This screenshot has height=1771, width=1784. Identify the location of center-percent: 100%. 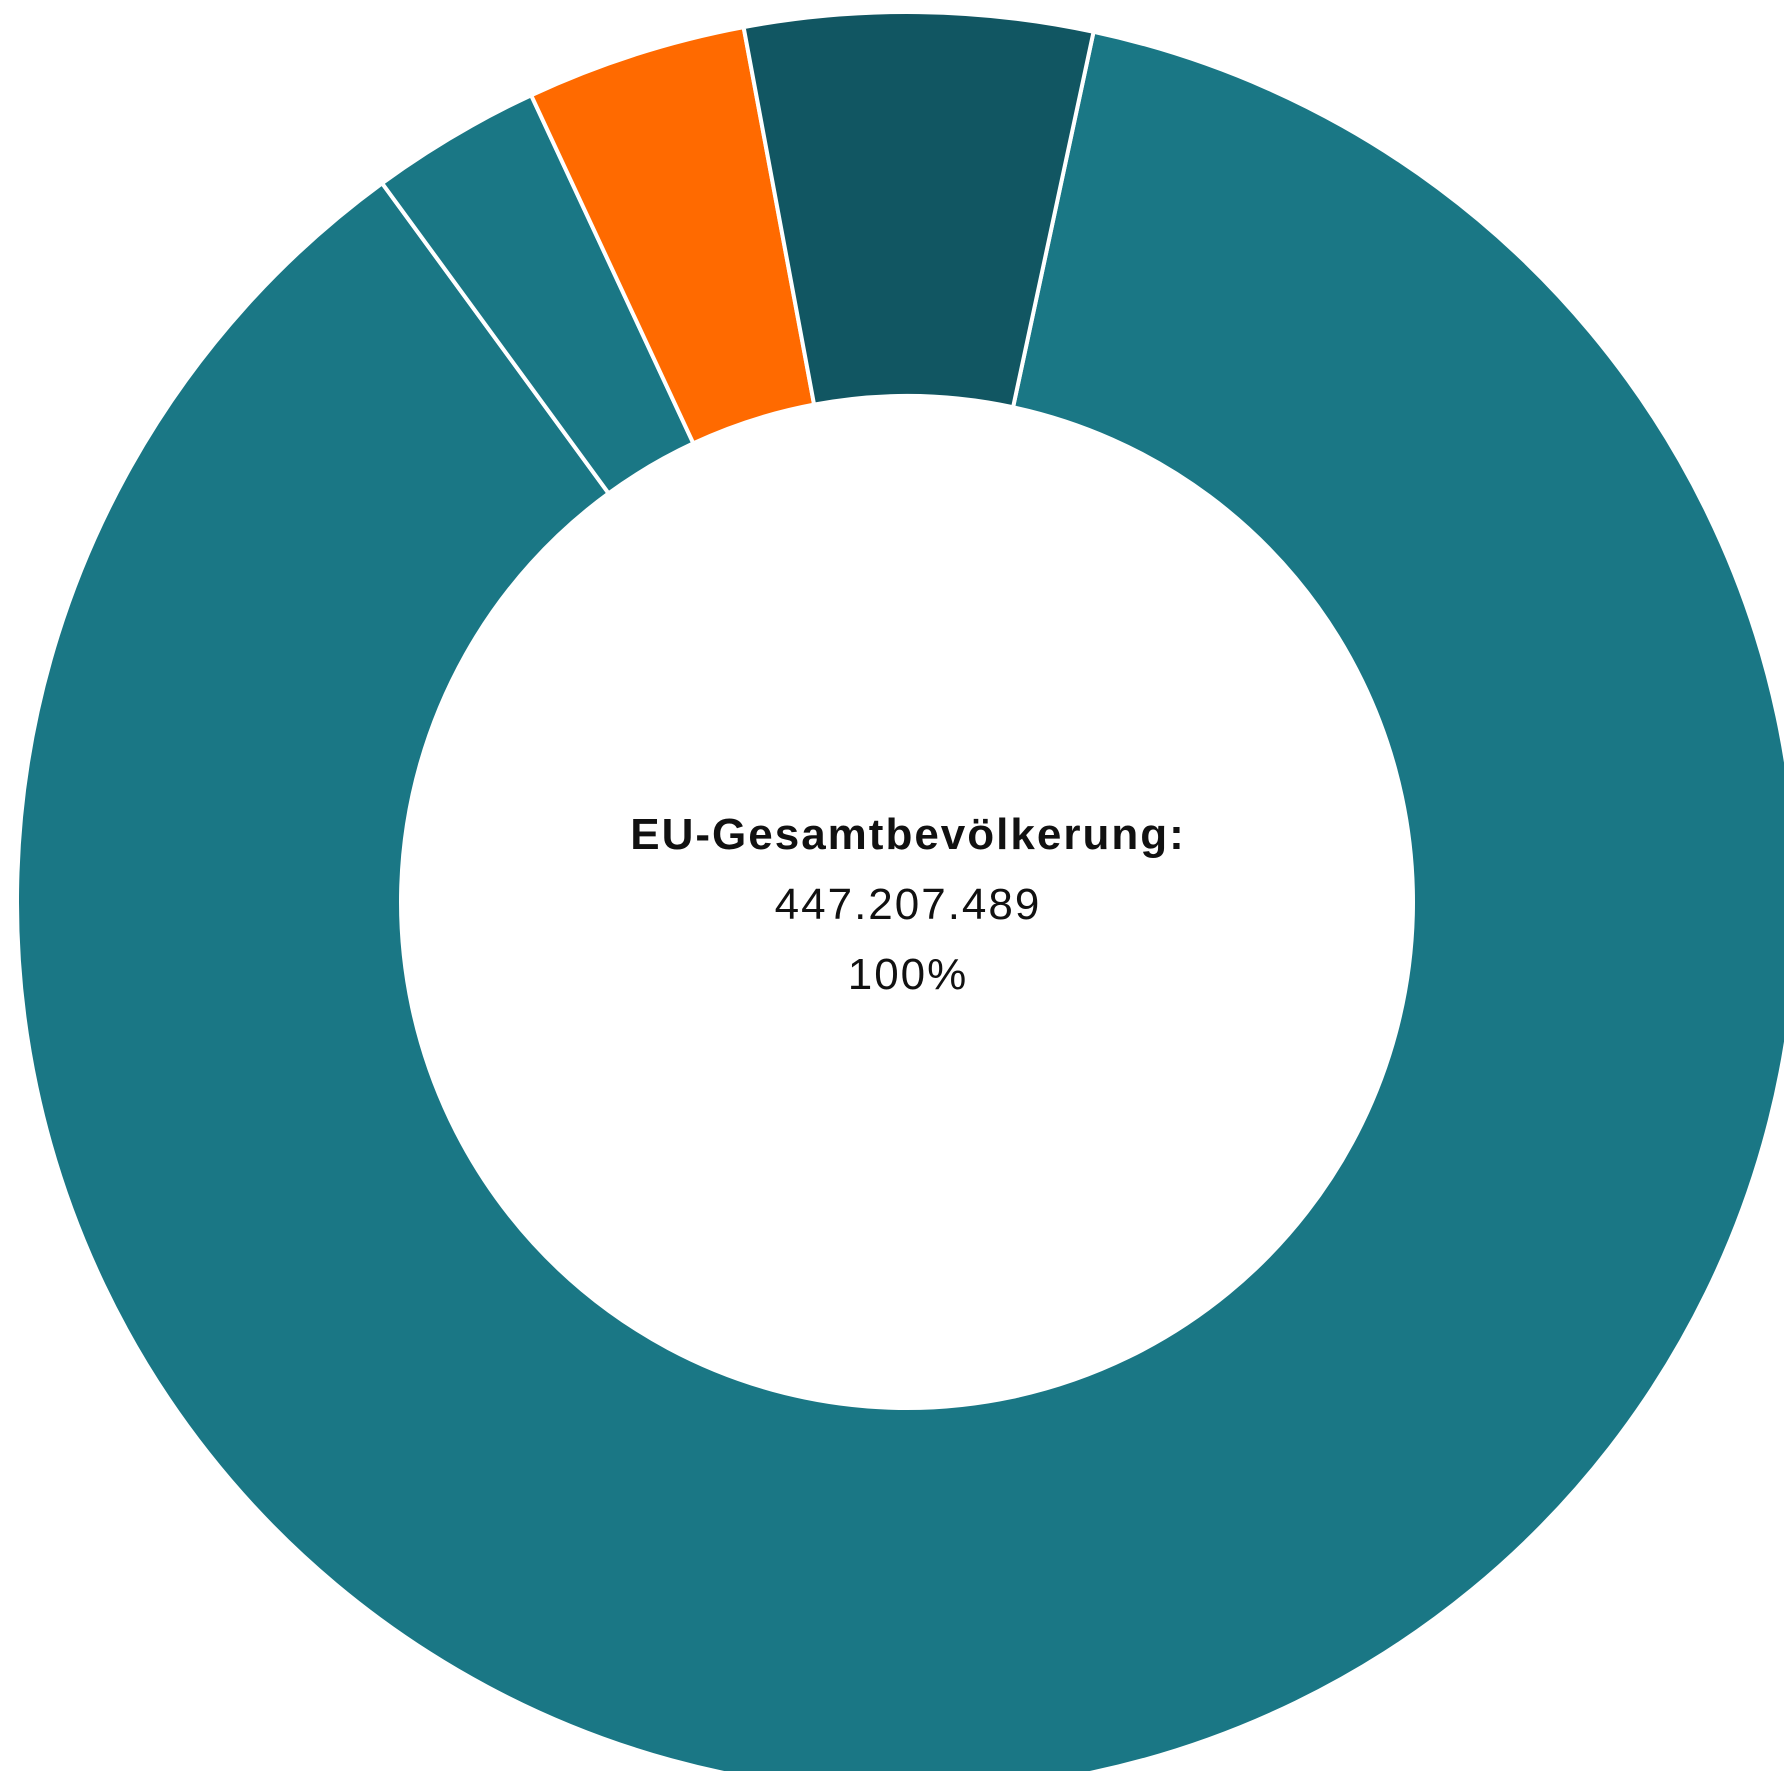
(908, 974).